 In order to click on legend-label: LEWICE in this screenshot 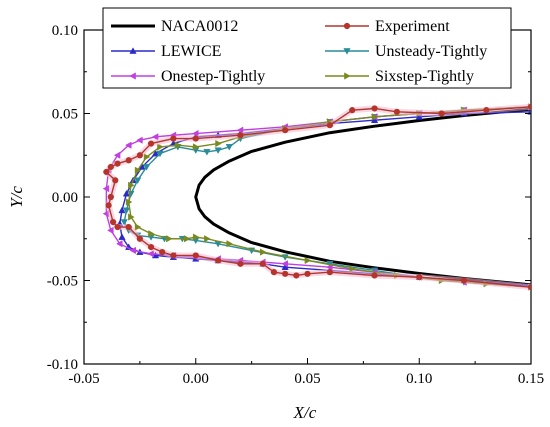, I will do `click(191, 51)`.